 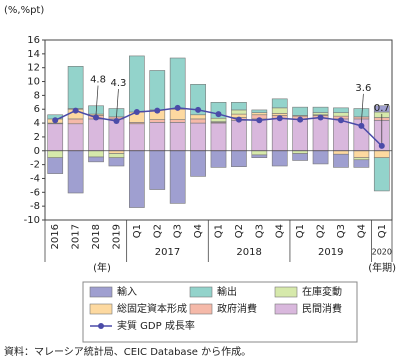 I want to click on x-unit-quarter: (年期), so click(x=382, y=267).